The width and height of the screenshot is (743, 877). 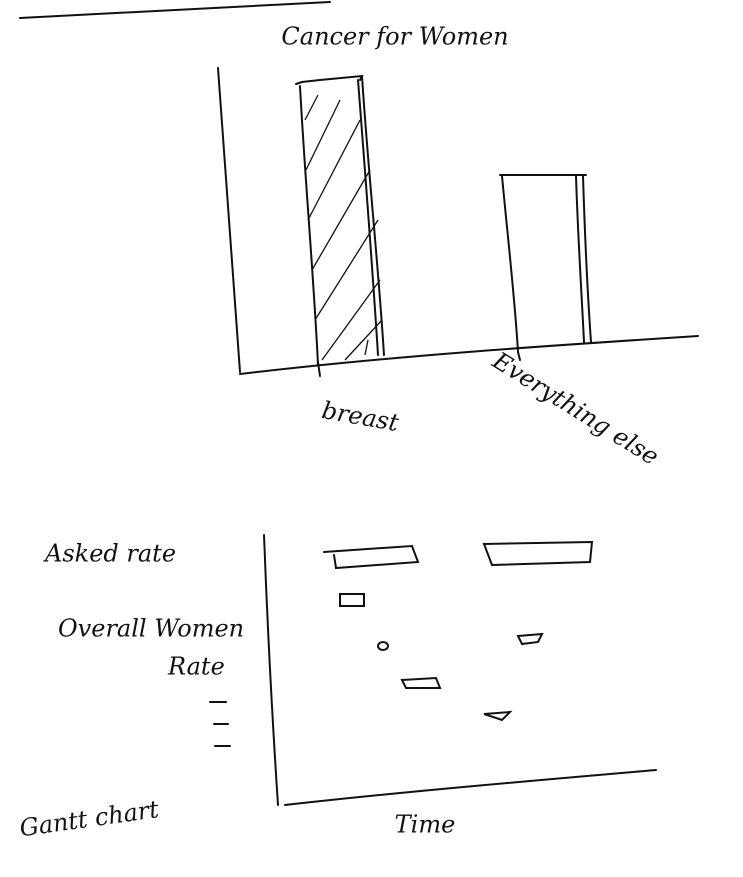 What do you see at coordinates (545, 263) in the screenshot?
I see `bar-everything-else` at bounding box center [545, 263].